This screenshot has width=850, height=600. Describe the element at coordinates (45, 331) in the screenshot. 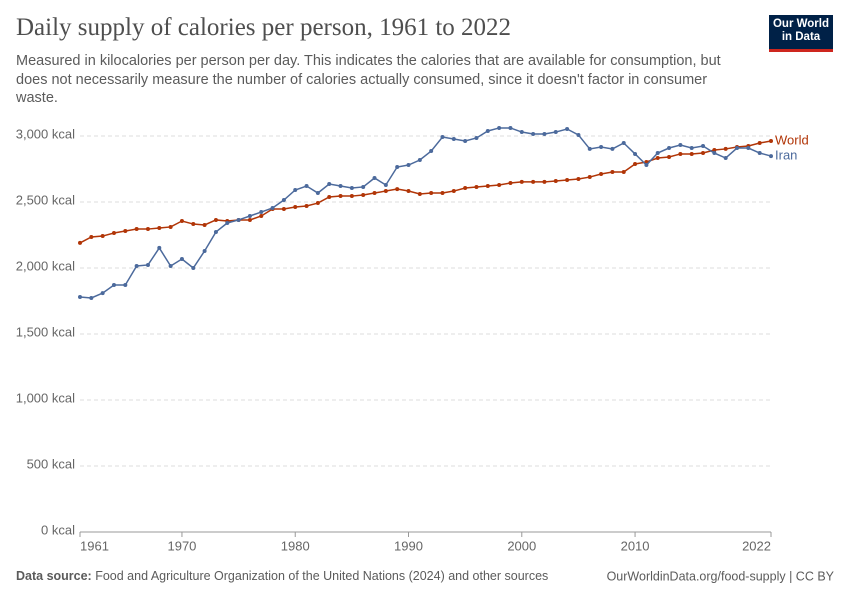

I see `y-tick-label: 1,500 kcal` at that location.